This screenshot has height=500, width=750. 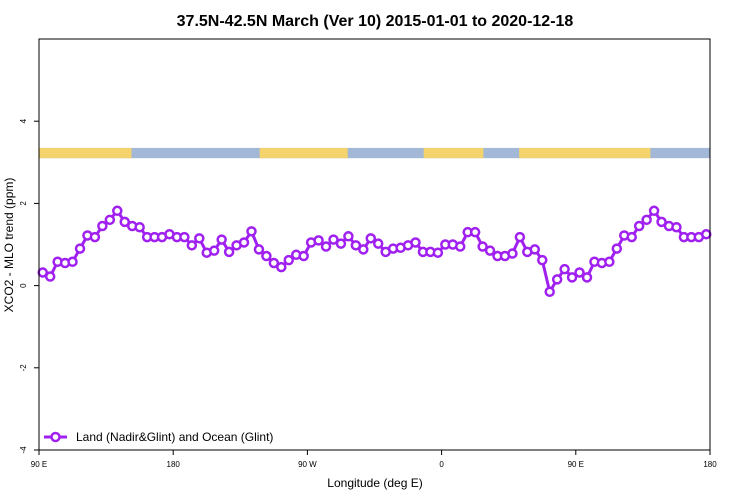 I want to click on ocean-band, so click(x=374, y=153).